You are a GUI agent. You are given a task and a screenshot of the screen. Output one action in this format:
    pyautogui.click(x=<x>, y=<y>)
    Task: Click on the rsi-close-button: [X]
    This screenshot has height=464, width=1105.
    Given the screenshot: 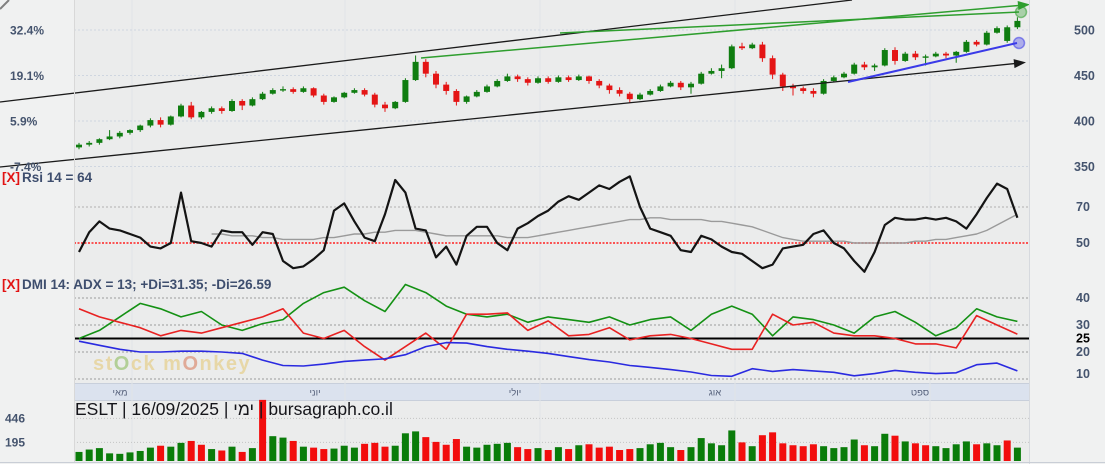 What is the action you would take?
    pyautogui.click(x=11, y=177)
    